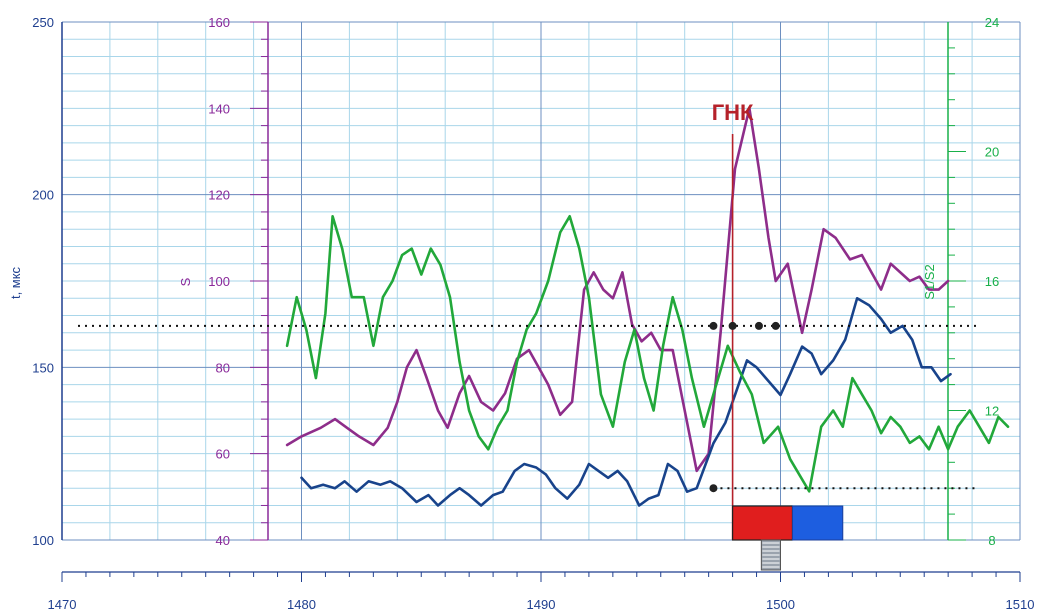 This screenshot has width=1044, height=613. What do you see at coordinates (223, 367) in the screenshot?
I see `s-tick-label: 80` at bounding box center [223, 367].